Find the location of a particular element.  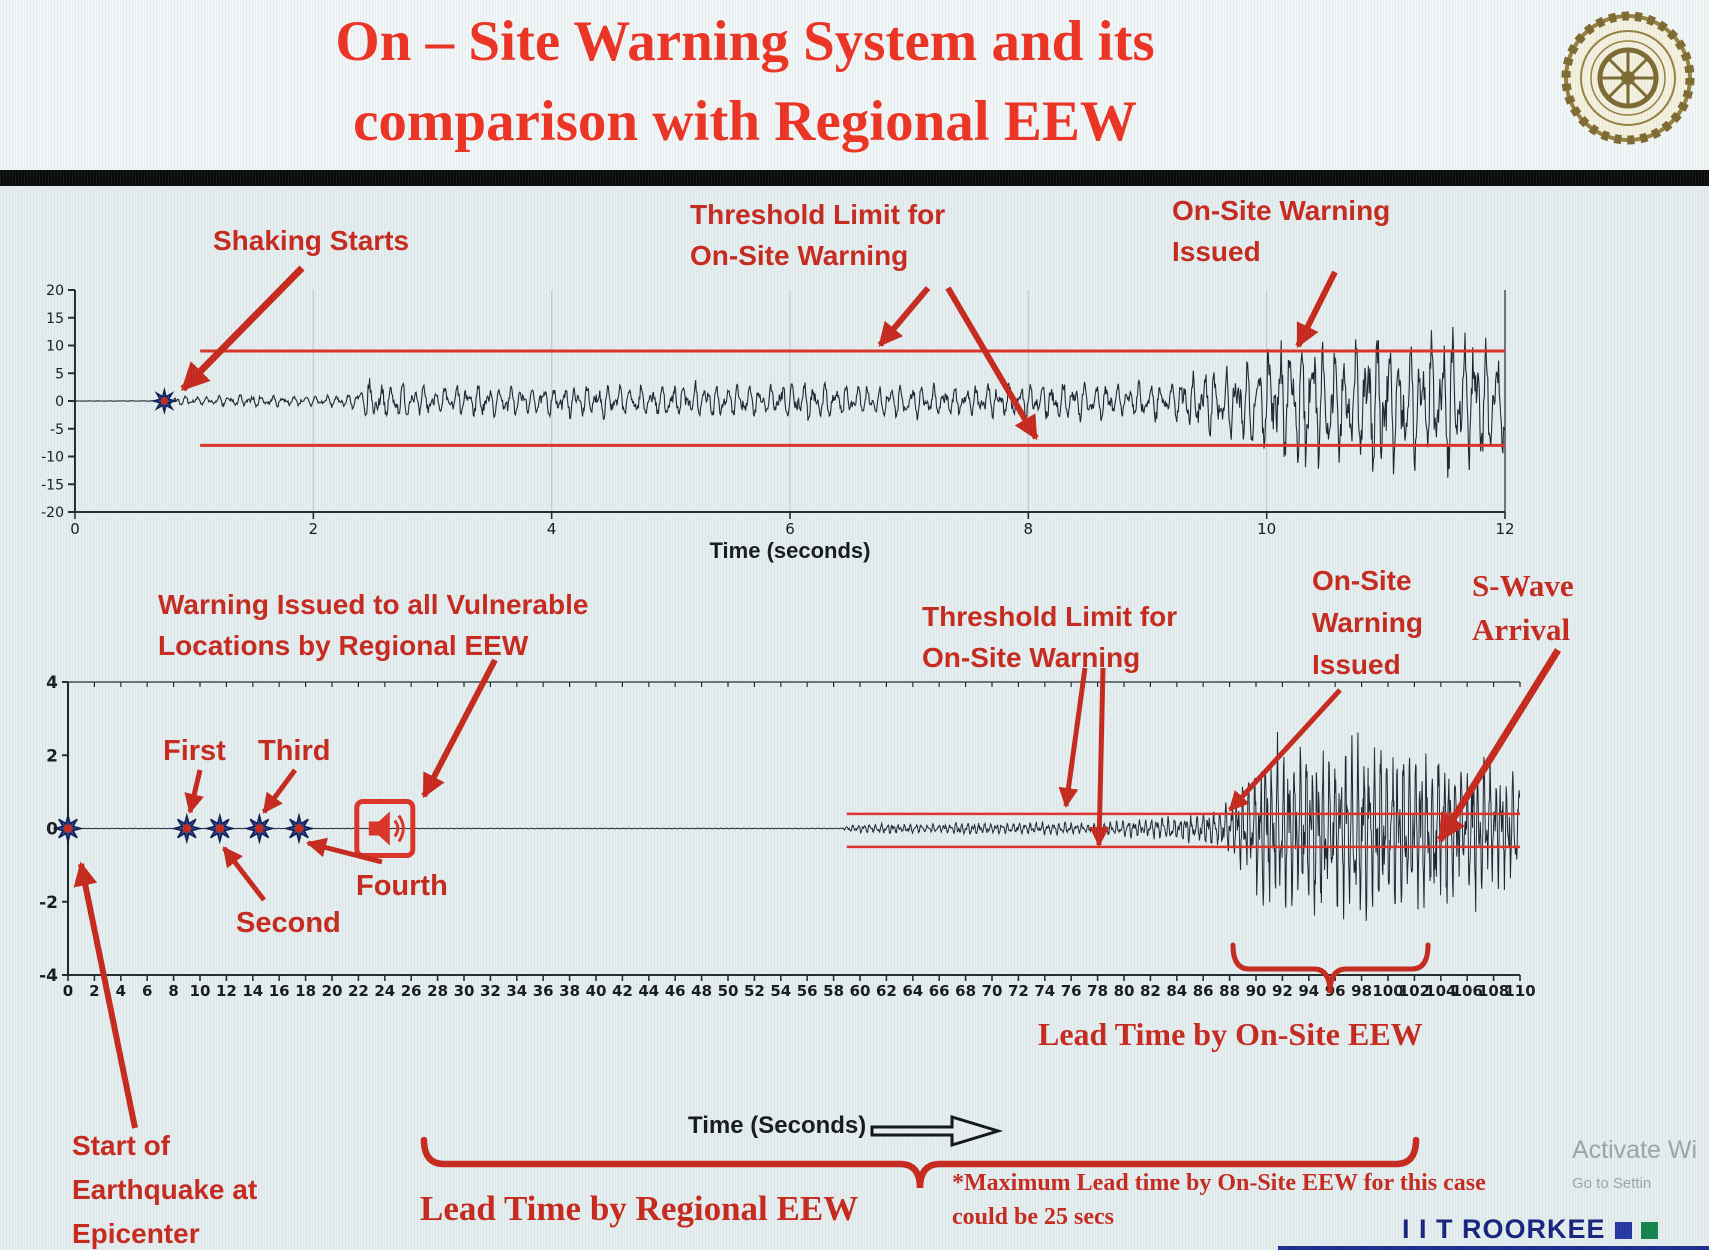

label-threshold-bottom: Threshold Limit for On-Site Warning is located at coordinates (1049, 637).